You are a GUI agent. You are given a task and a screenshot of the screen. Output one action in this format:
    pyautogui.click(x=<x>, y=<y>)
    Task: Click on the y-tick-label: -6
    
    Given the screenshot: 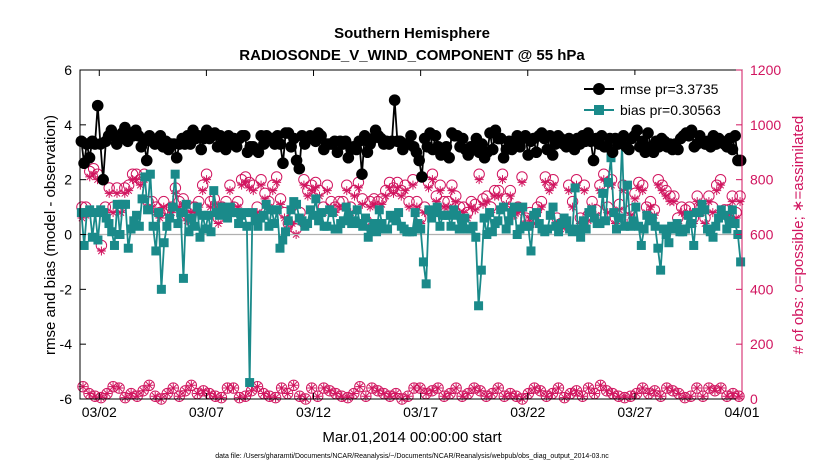 What is the action you would take?
    pyautogui.click(x=66, y=399)
    